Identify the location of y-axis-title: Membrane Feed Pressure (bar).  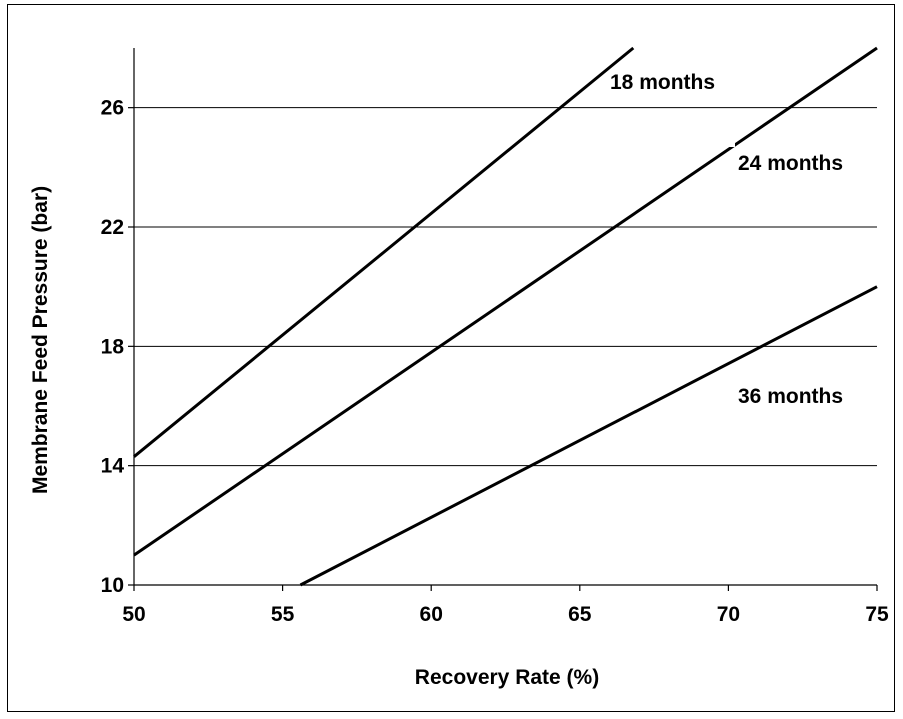
(40, 340).